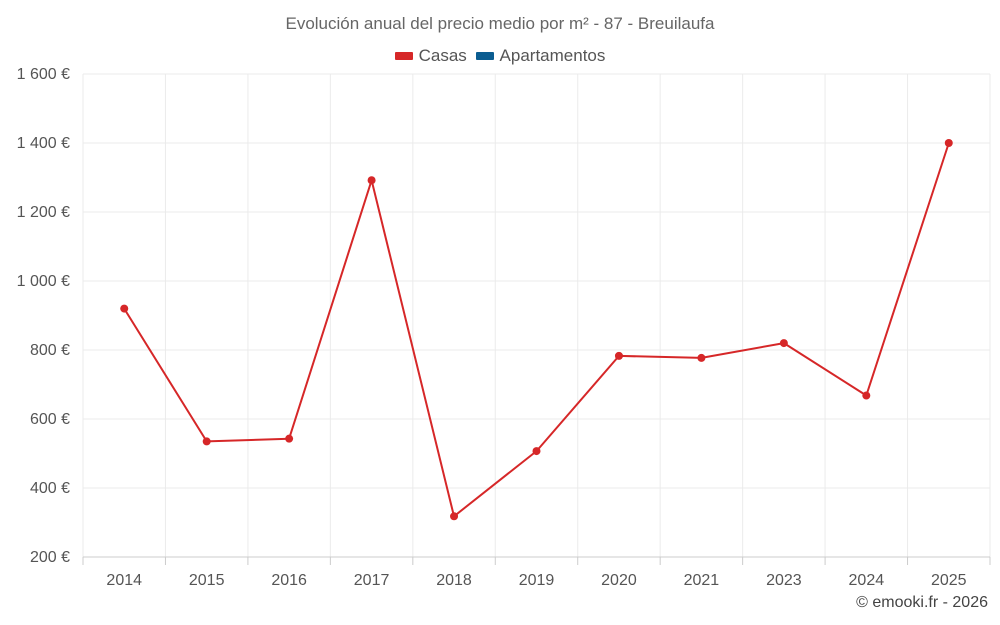  I want to click on x-tick-label: 2024, so click(867, 580).